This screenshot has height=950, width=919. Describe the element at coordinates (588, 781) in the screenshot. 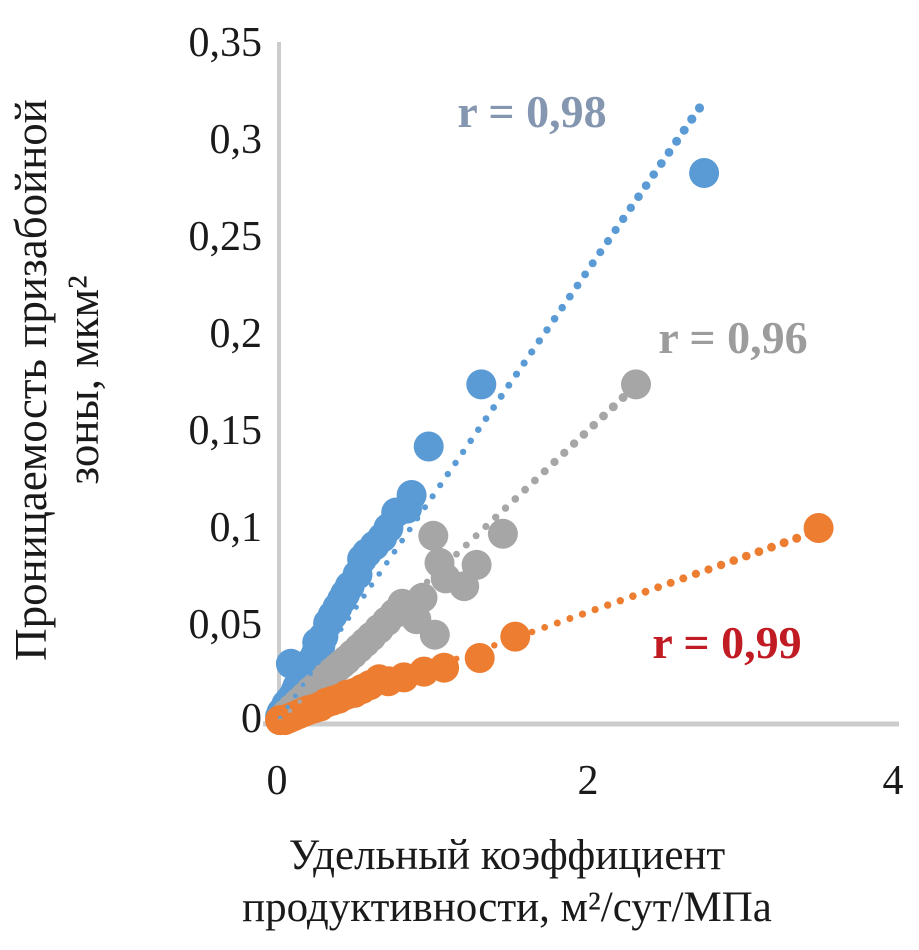

I see `x-tick-label: 2` at that location.